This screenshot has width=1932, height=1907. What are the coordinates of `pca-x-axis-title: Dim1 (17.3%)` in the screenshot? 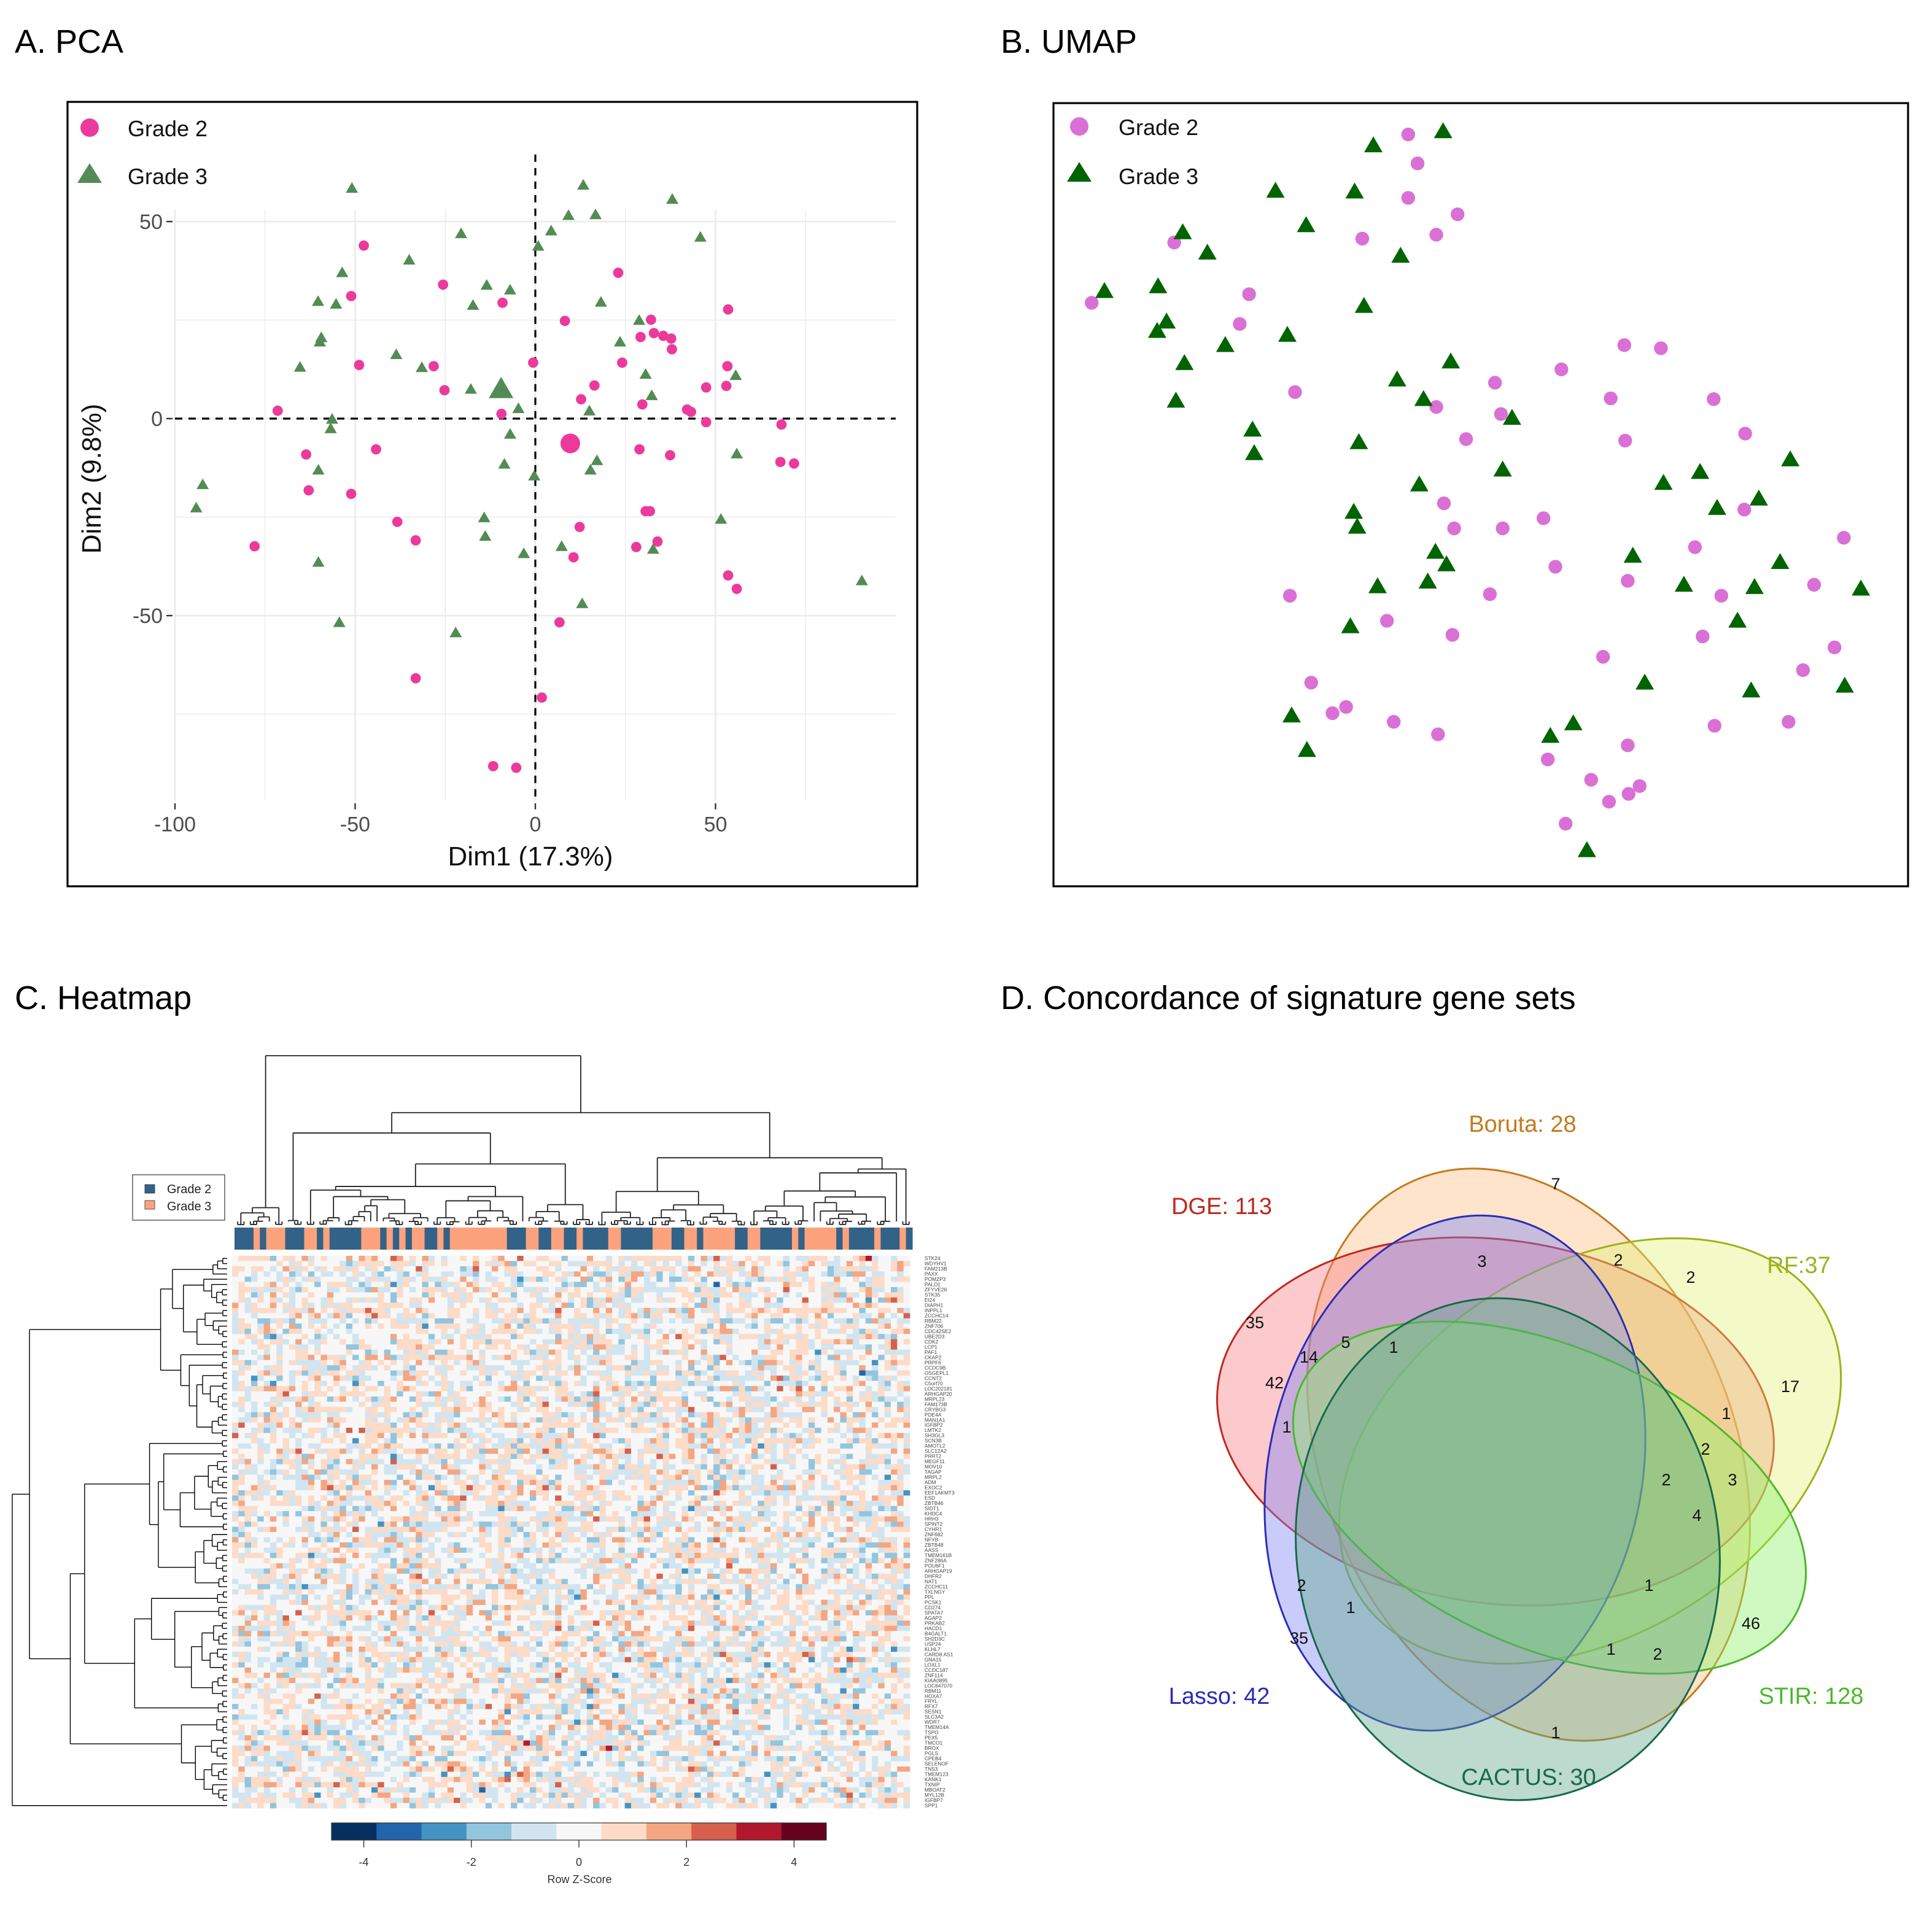 It's located at (530, 856).